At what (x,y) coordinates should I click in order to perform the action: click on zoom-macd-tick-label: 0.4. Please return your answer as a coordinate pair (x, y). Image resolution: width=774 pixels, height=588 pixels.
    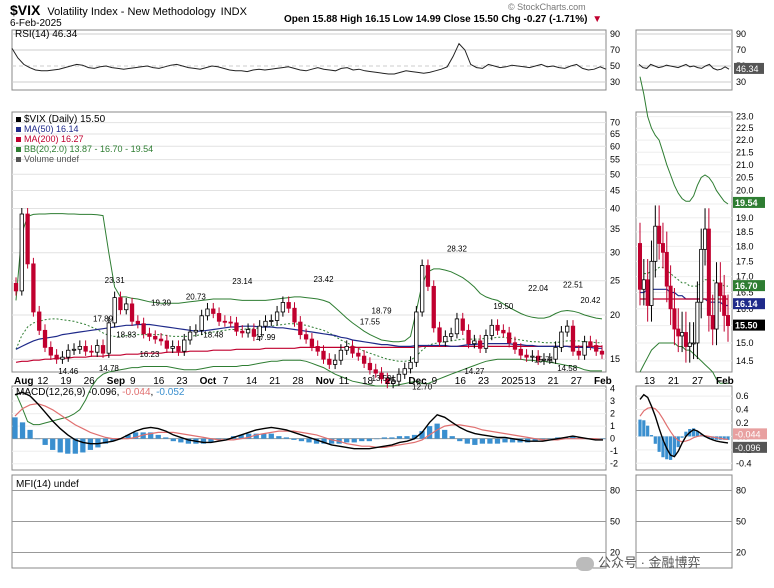
    Looking at the image, I should click on (742, 410).